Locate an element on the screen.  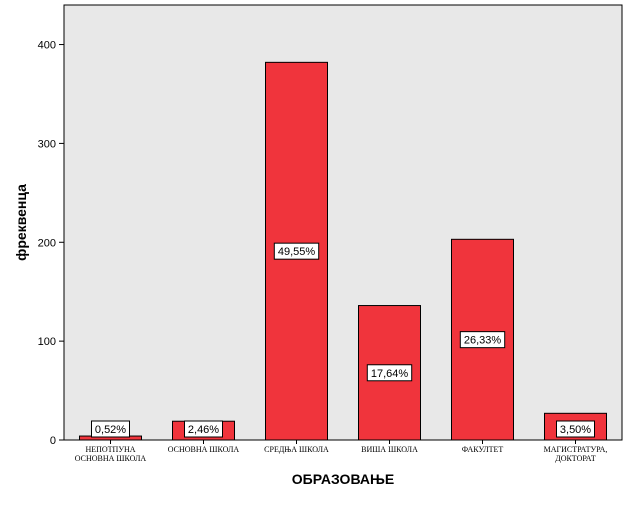
x-tick-label: НЕПОТПУНА ОСНОВНА ШКОЛА is located at coordinates (111, 454).